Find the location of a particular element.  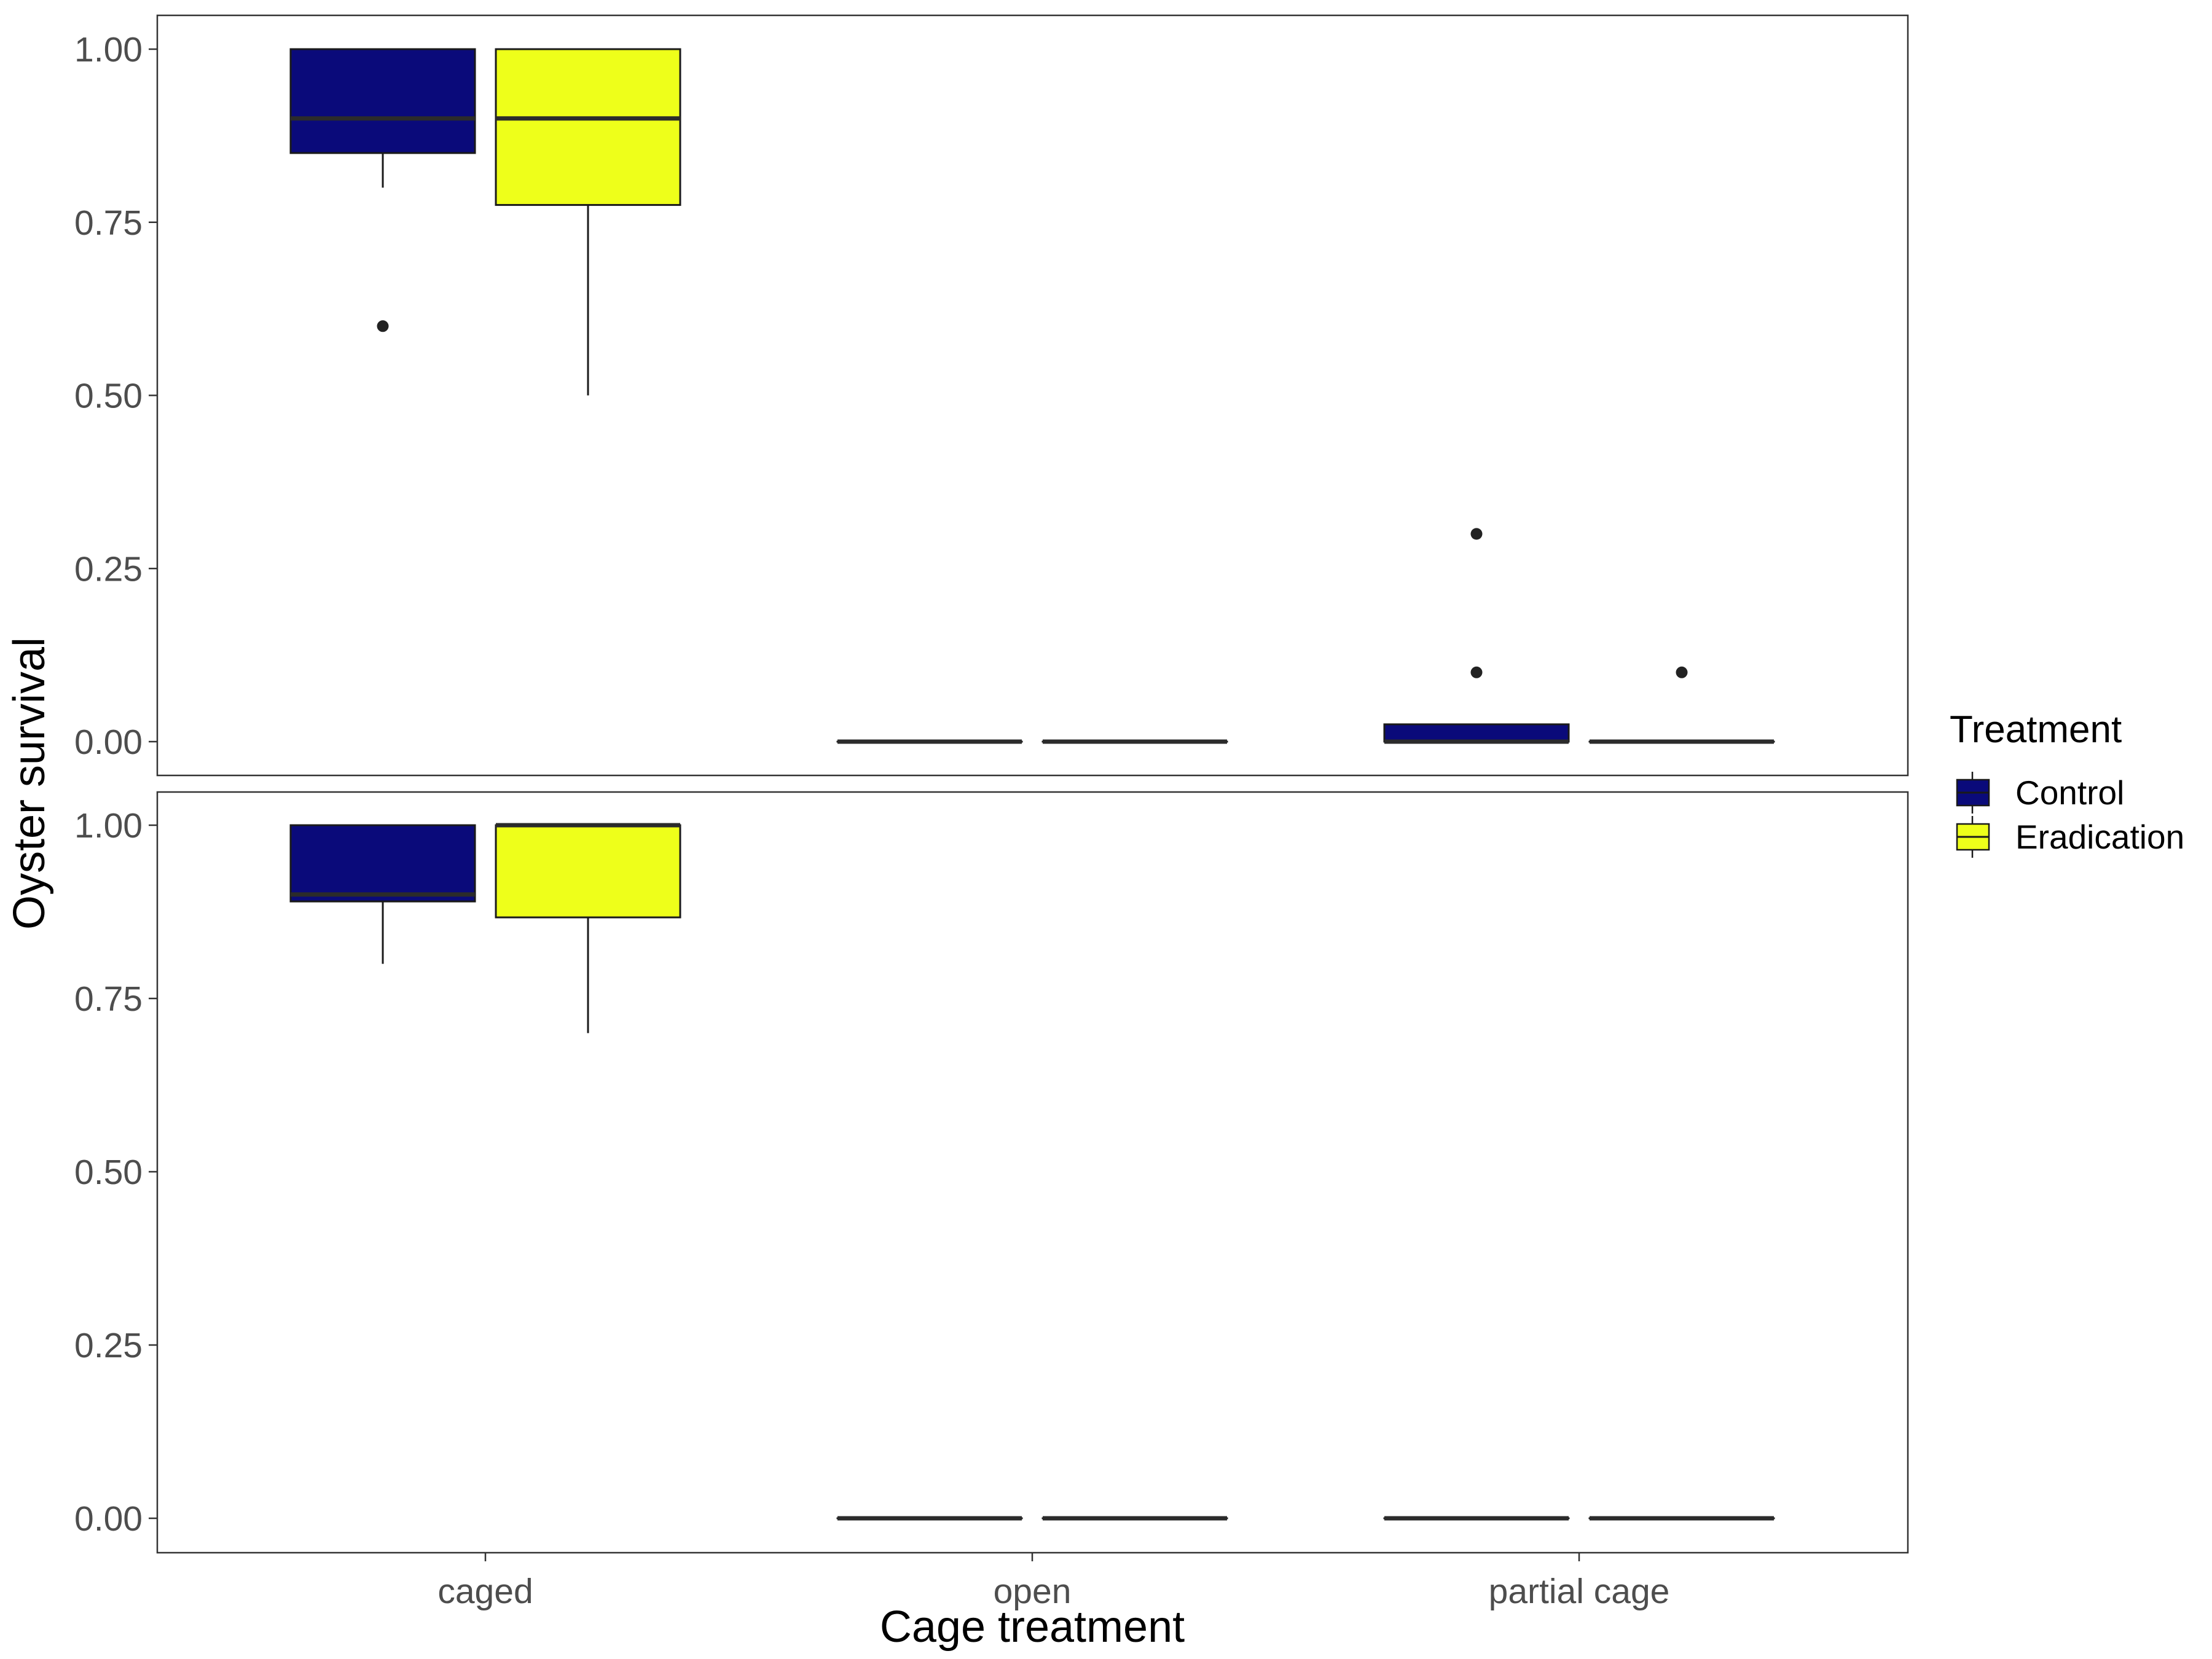

x-axis: caged open partial cage is located at coordinates (1053, 1582).